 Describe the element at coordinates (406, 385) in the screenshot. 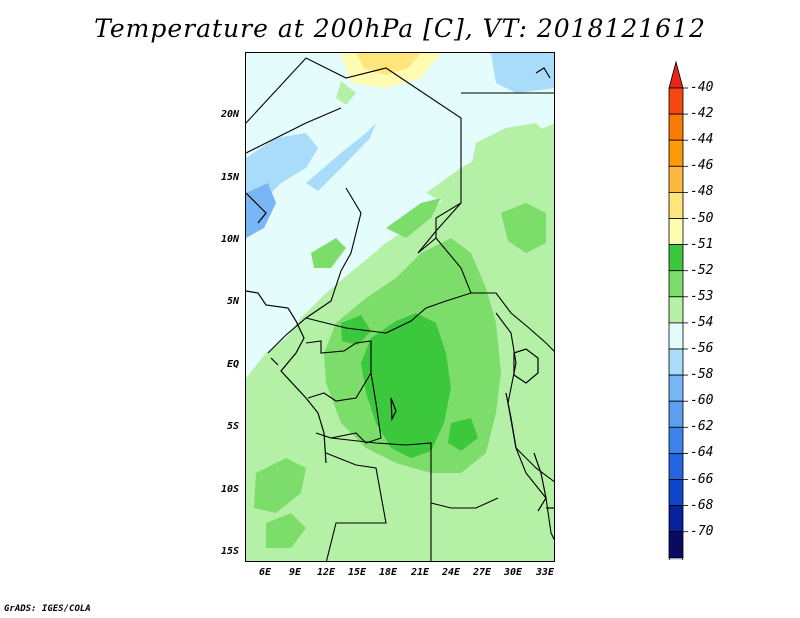

I see `field-core-congo` at that location.